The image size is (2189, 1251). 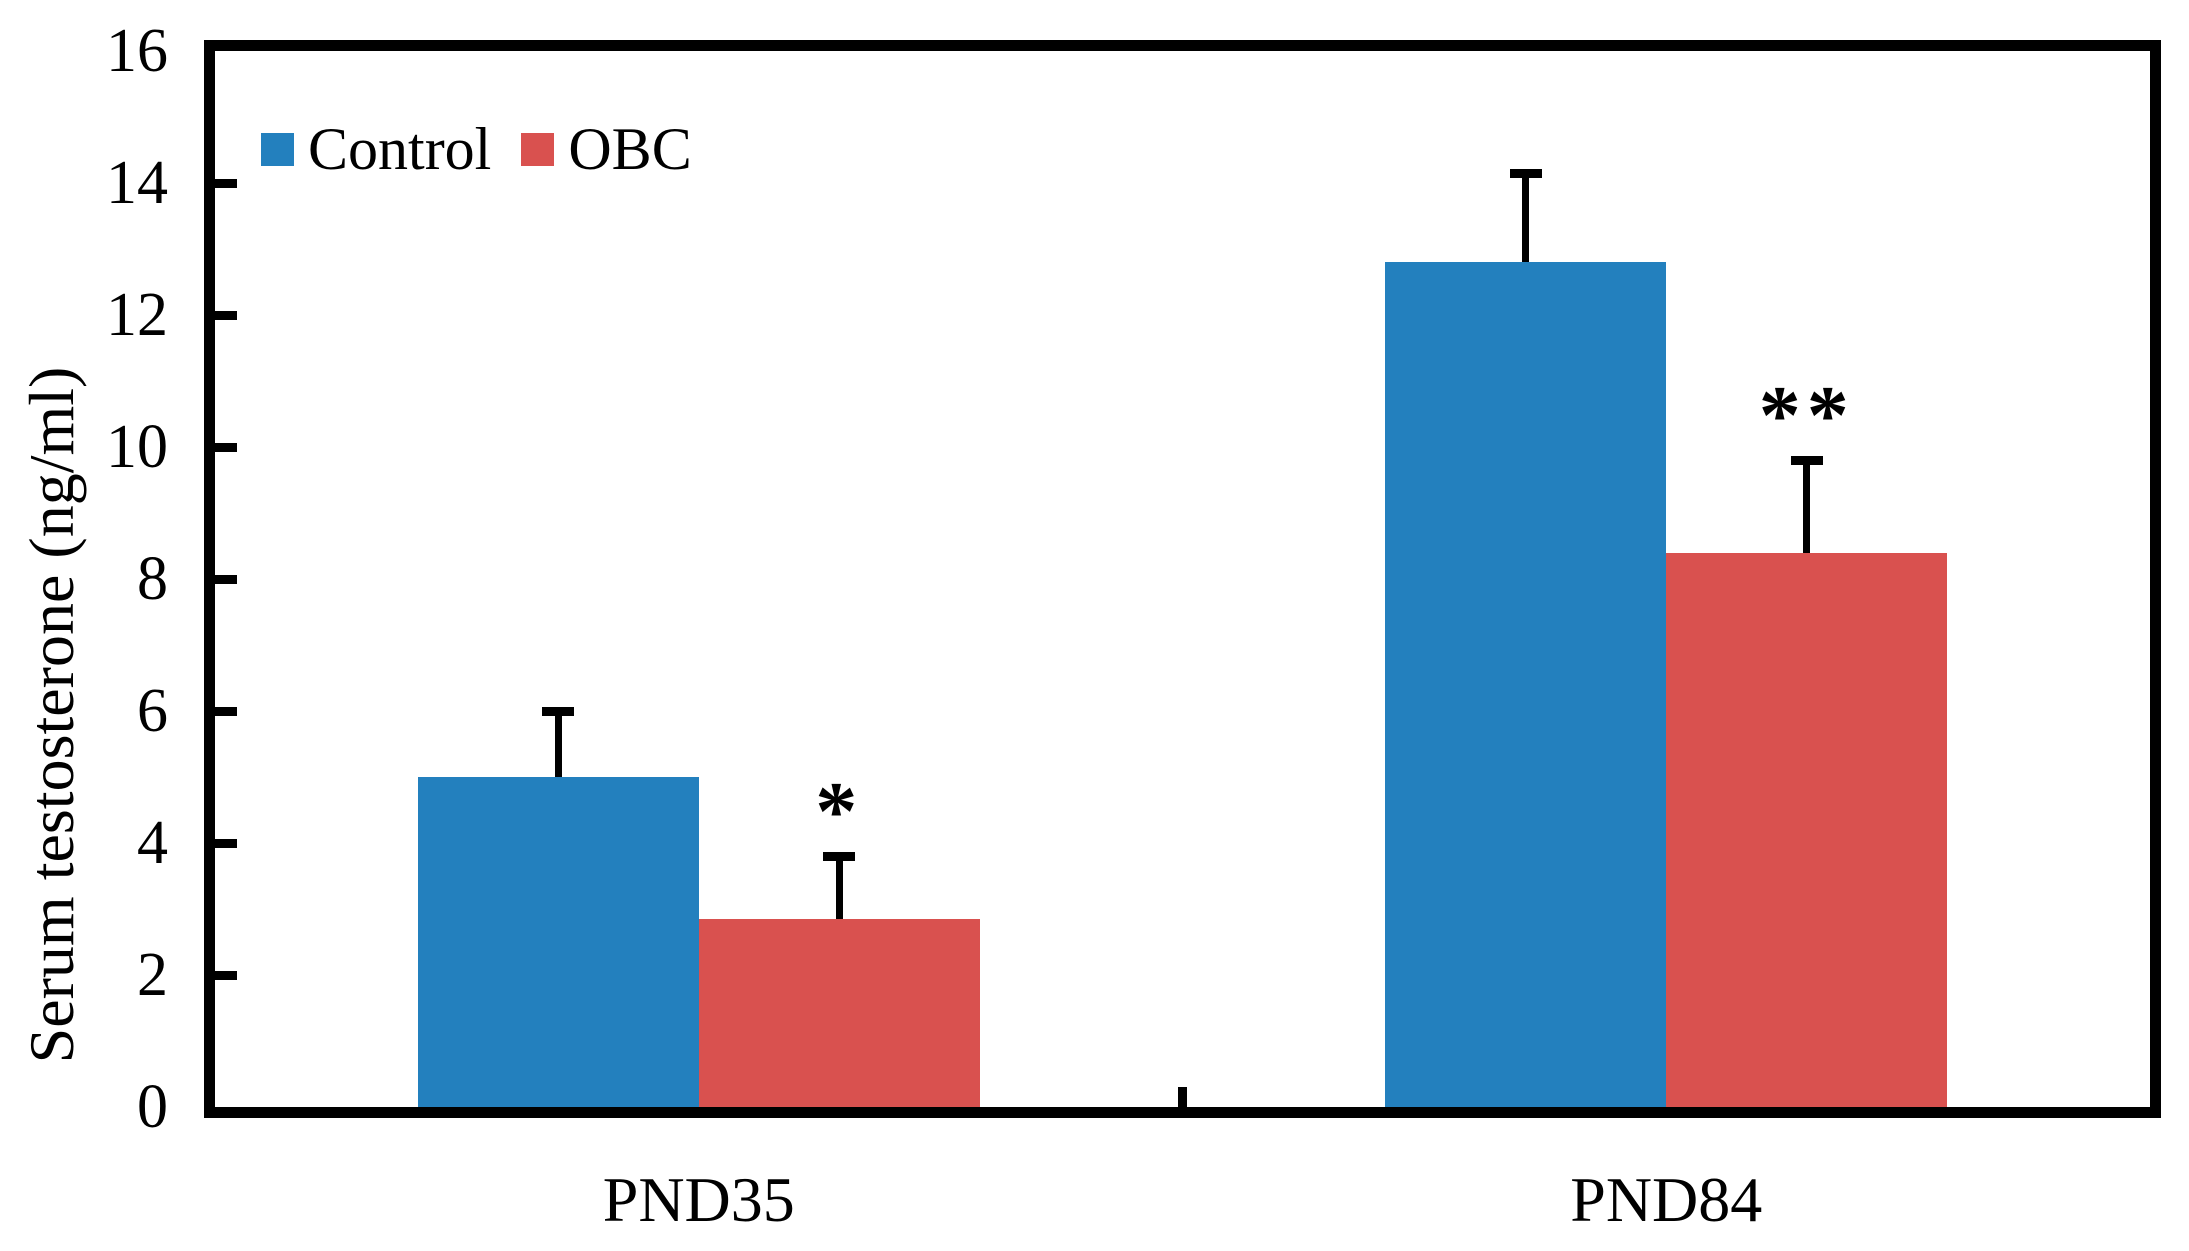 What do you see at coordinates (137, 315) in the screenshot?
I see `y-tick-label: 12` at bounding box center [137, 315].